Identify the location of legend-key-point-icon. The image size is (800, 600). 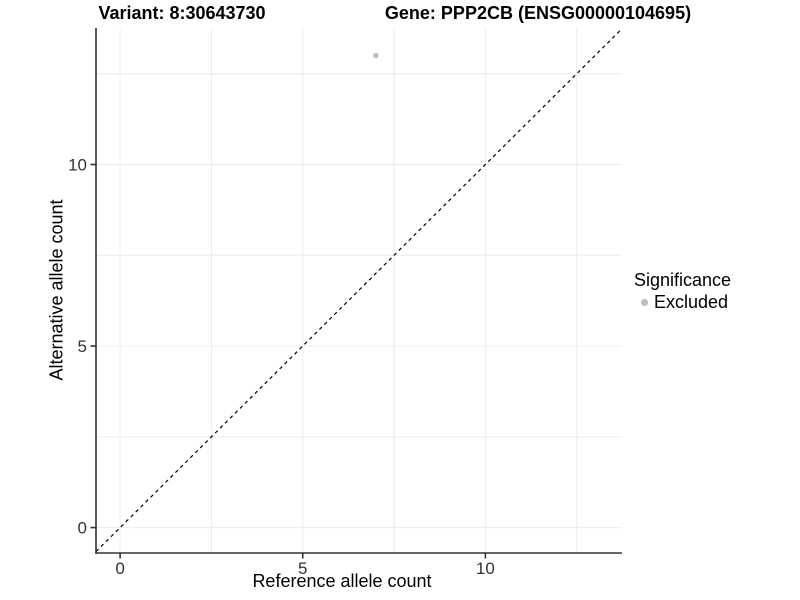
(644, 302).